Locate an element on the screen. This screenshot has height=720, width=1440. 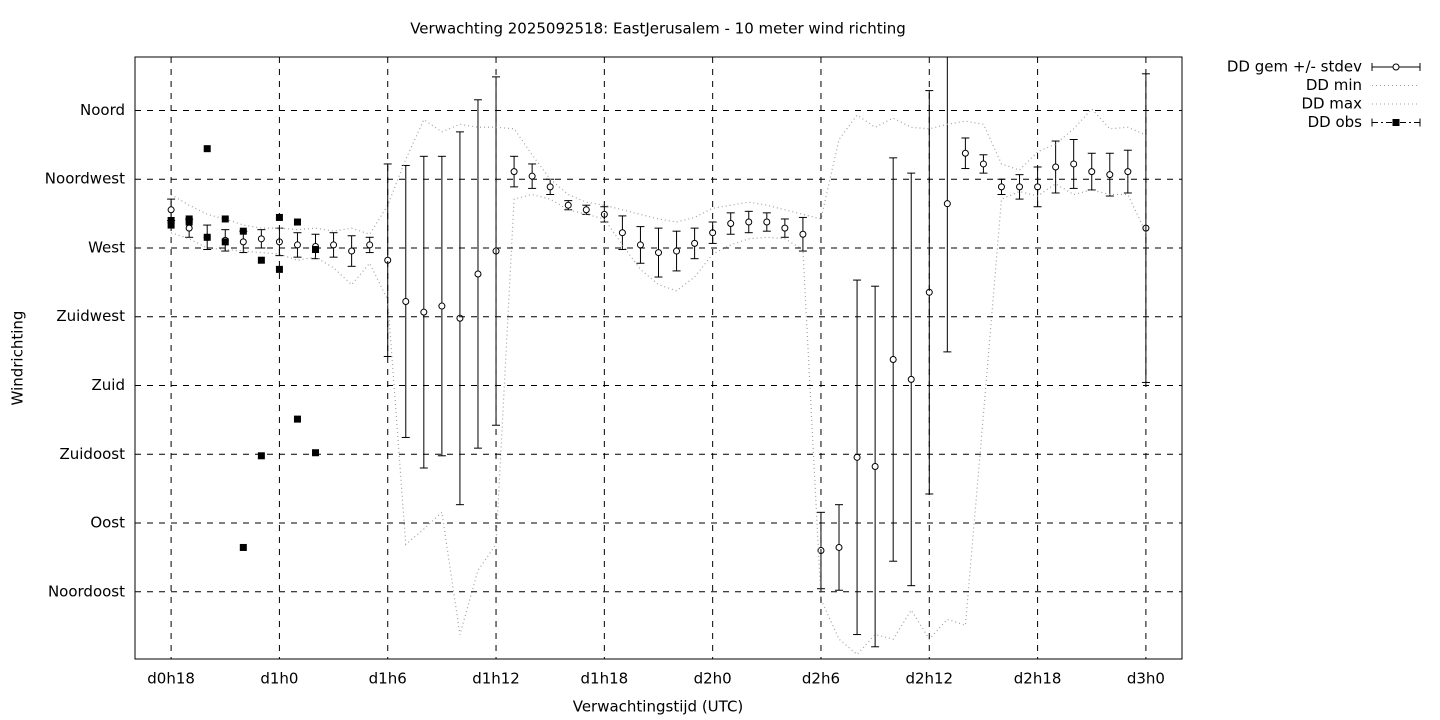
x-axis-label: Verwachtingstijd (UTC) is located at coordinates (658, 707).